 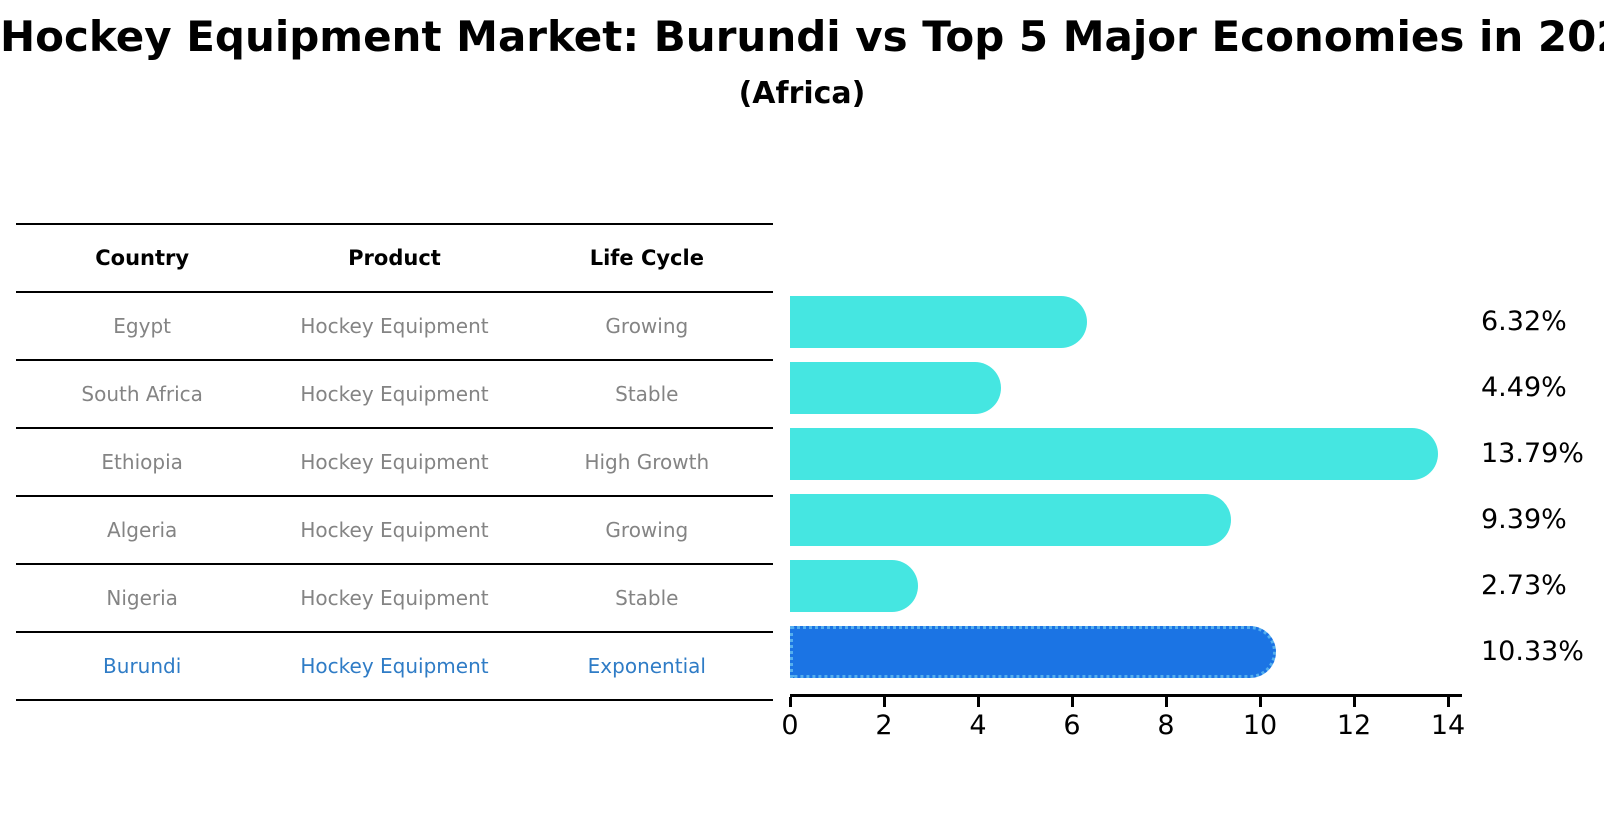 I want to click on x-tick-label: 10, so click(x=1260, y=725).